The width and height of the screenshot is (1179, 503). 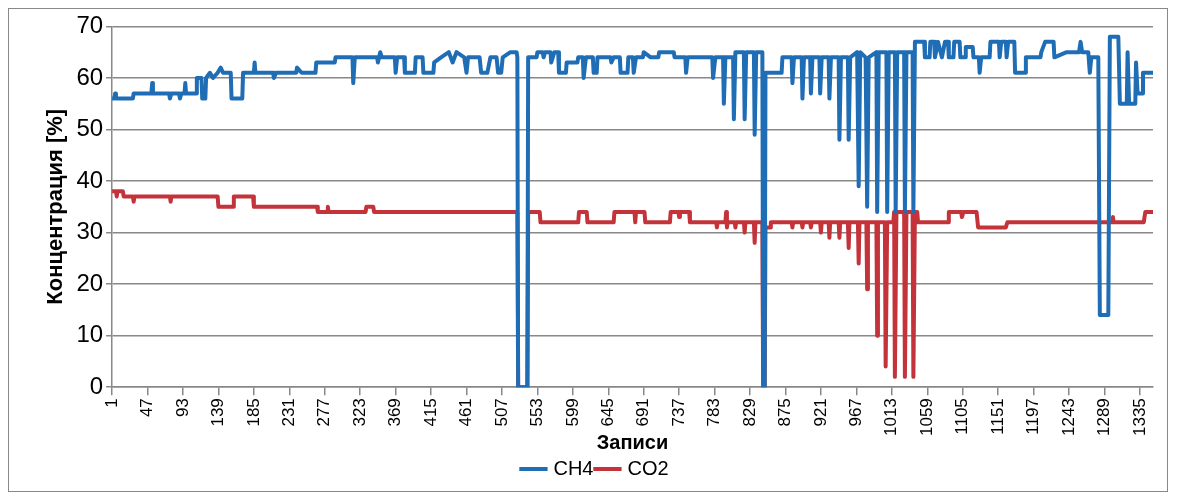 I want to click on x-tick-label: 599, so click(x=572, y=412).